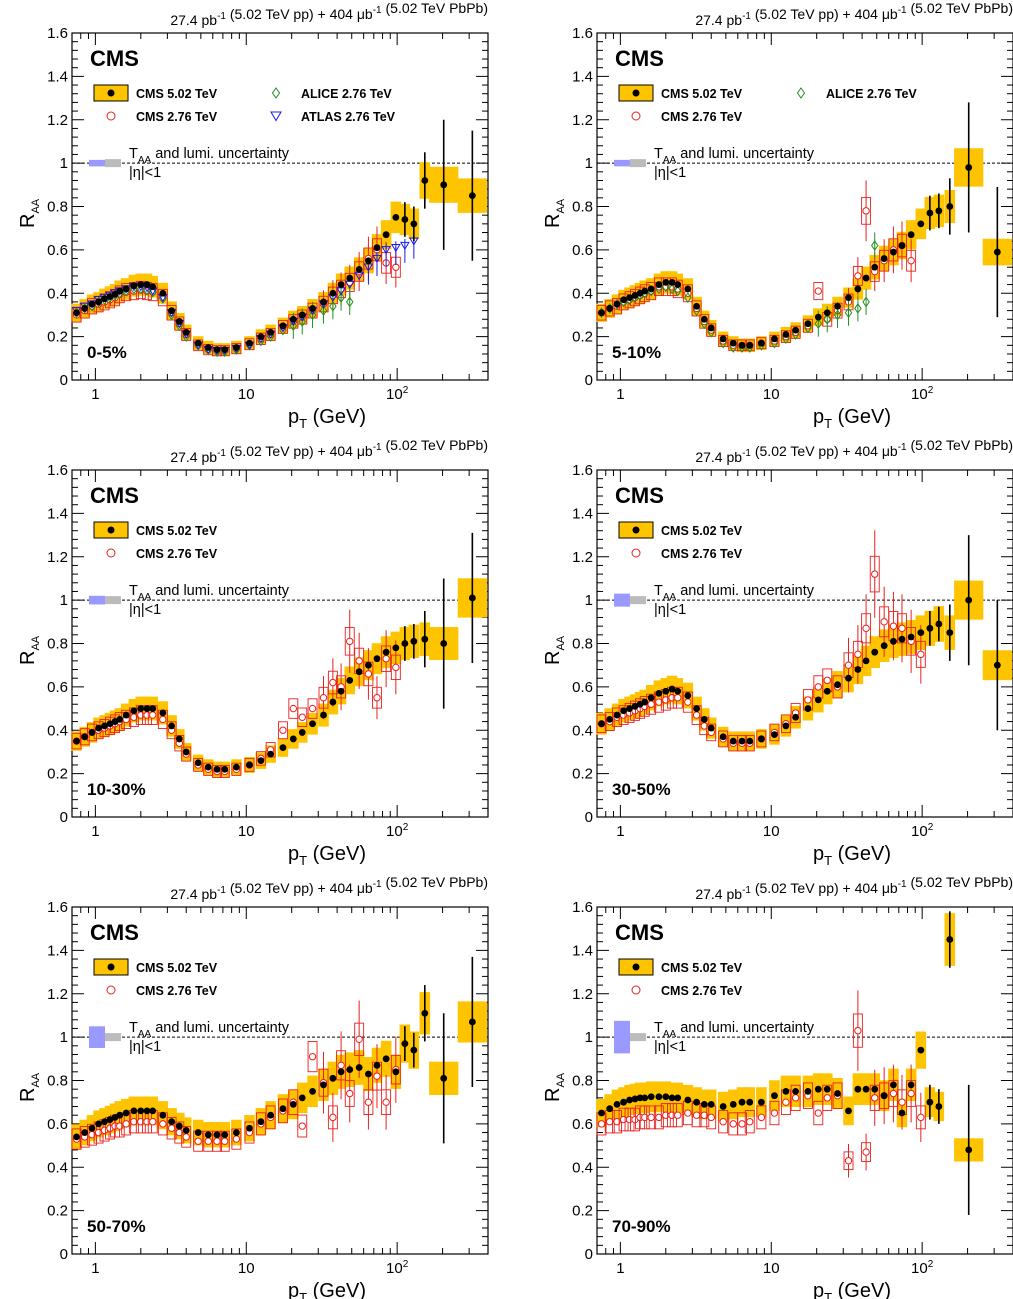  Describe the element at coordinates (680, 541) in the screenshot. I see `legend: CMS 5.02 TeV CMS 2.76 TeV` at that location.